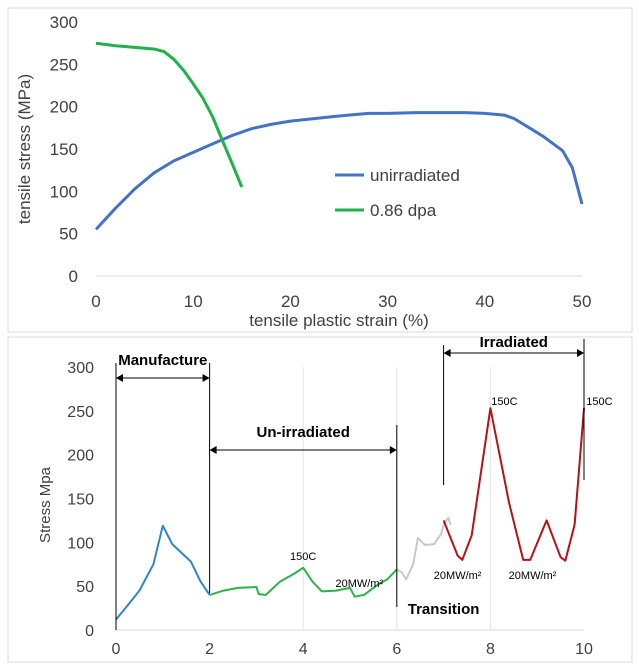 Image resolution: width=639 pixels, height=664 pixels. Describe the element at coordinates (387, 301) in the screenshot. I see `x-tick-label: 30` at that location.